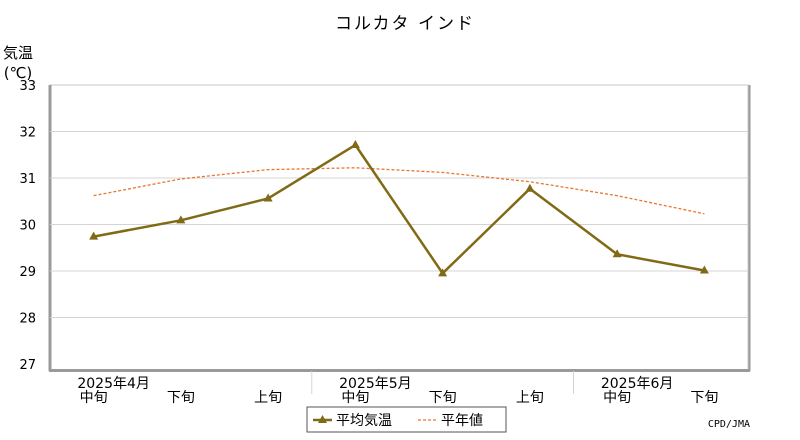 The width and height of the screenshot is (800, 440). I want to click on x-axis: 中旬 下旬 上旬 中旬 下旬 上旬 中旬 下旬 2025年4月 2025年5月 2025年6月, so click(397, 388).